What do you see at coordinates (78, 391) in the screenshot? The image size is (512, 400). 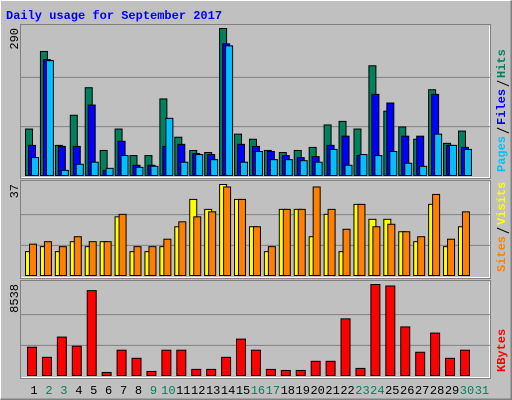 I see `x-tick-label: 4` at bounding box center [78, 391].